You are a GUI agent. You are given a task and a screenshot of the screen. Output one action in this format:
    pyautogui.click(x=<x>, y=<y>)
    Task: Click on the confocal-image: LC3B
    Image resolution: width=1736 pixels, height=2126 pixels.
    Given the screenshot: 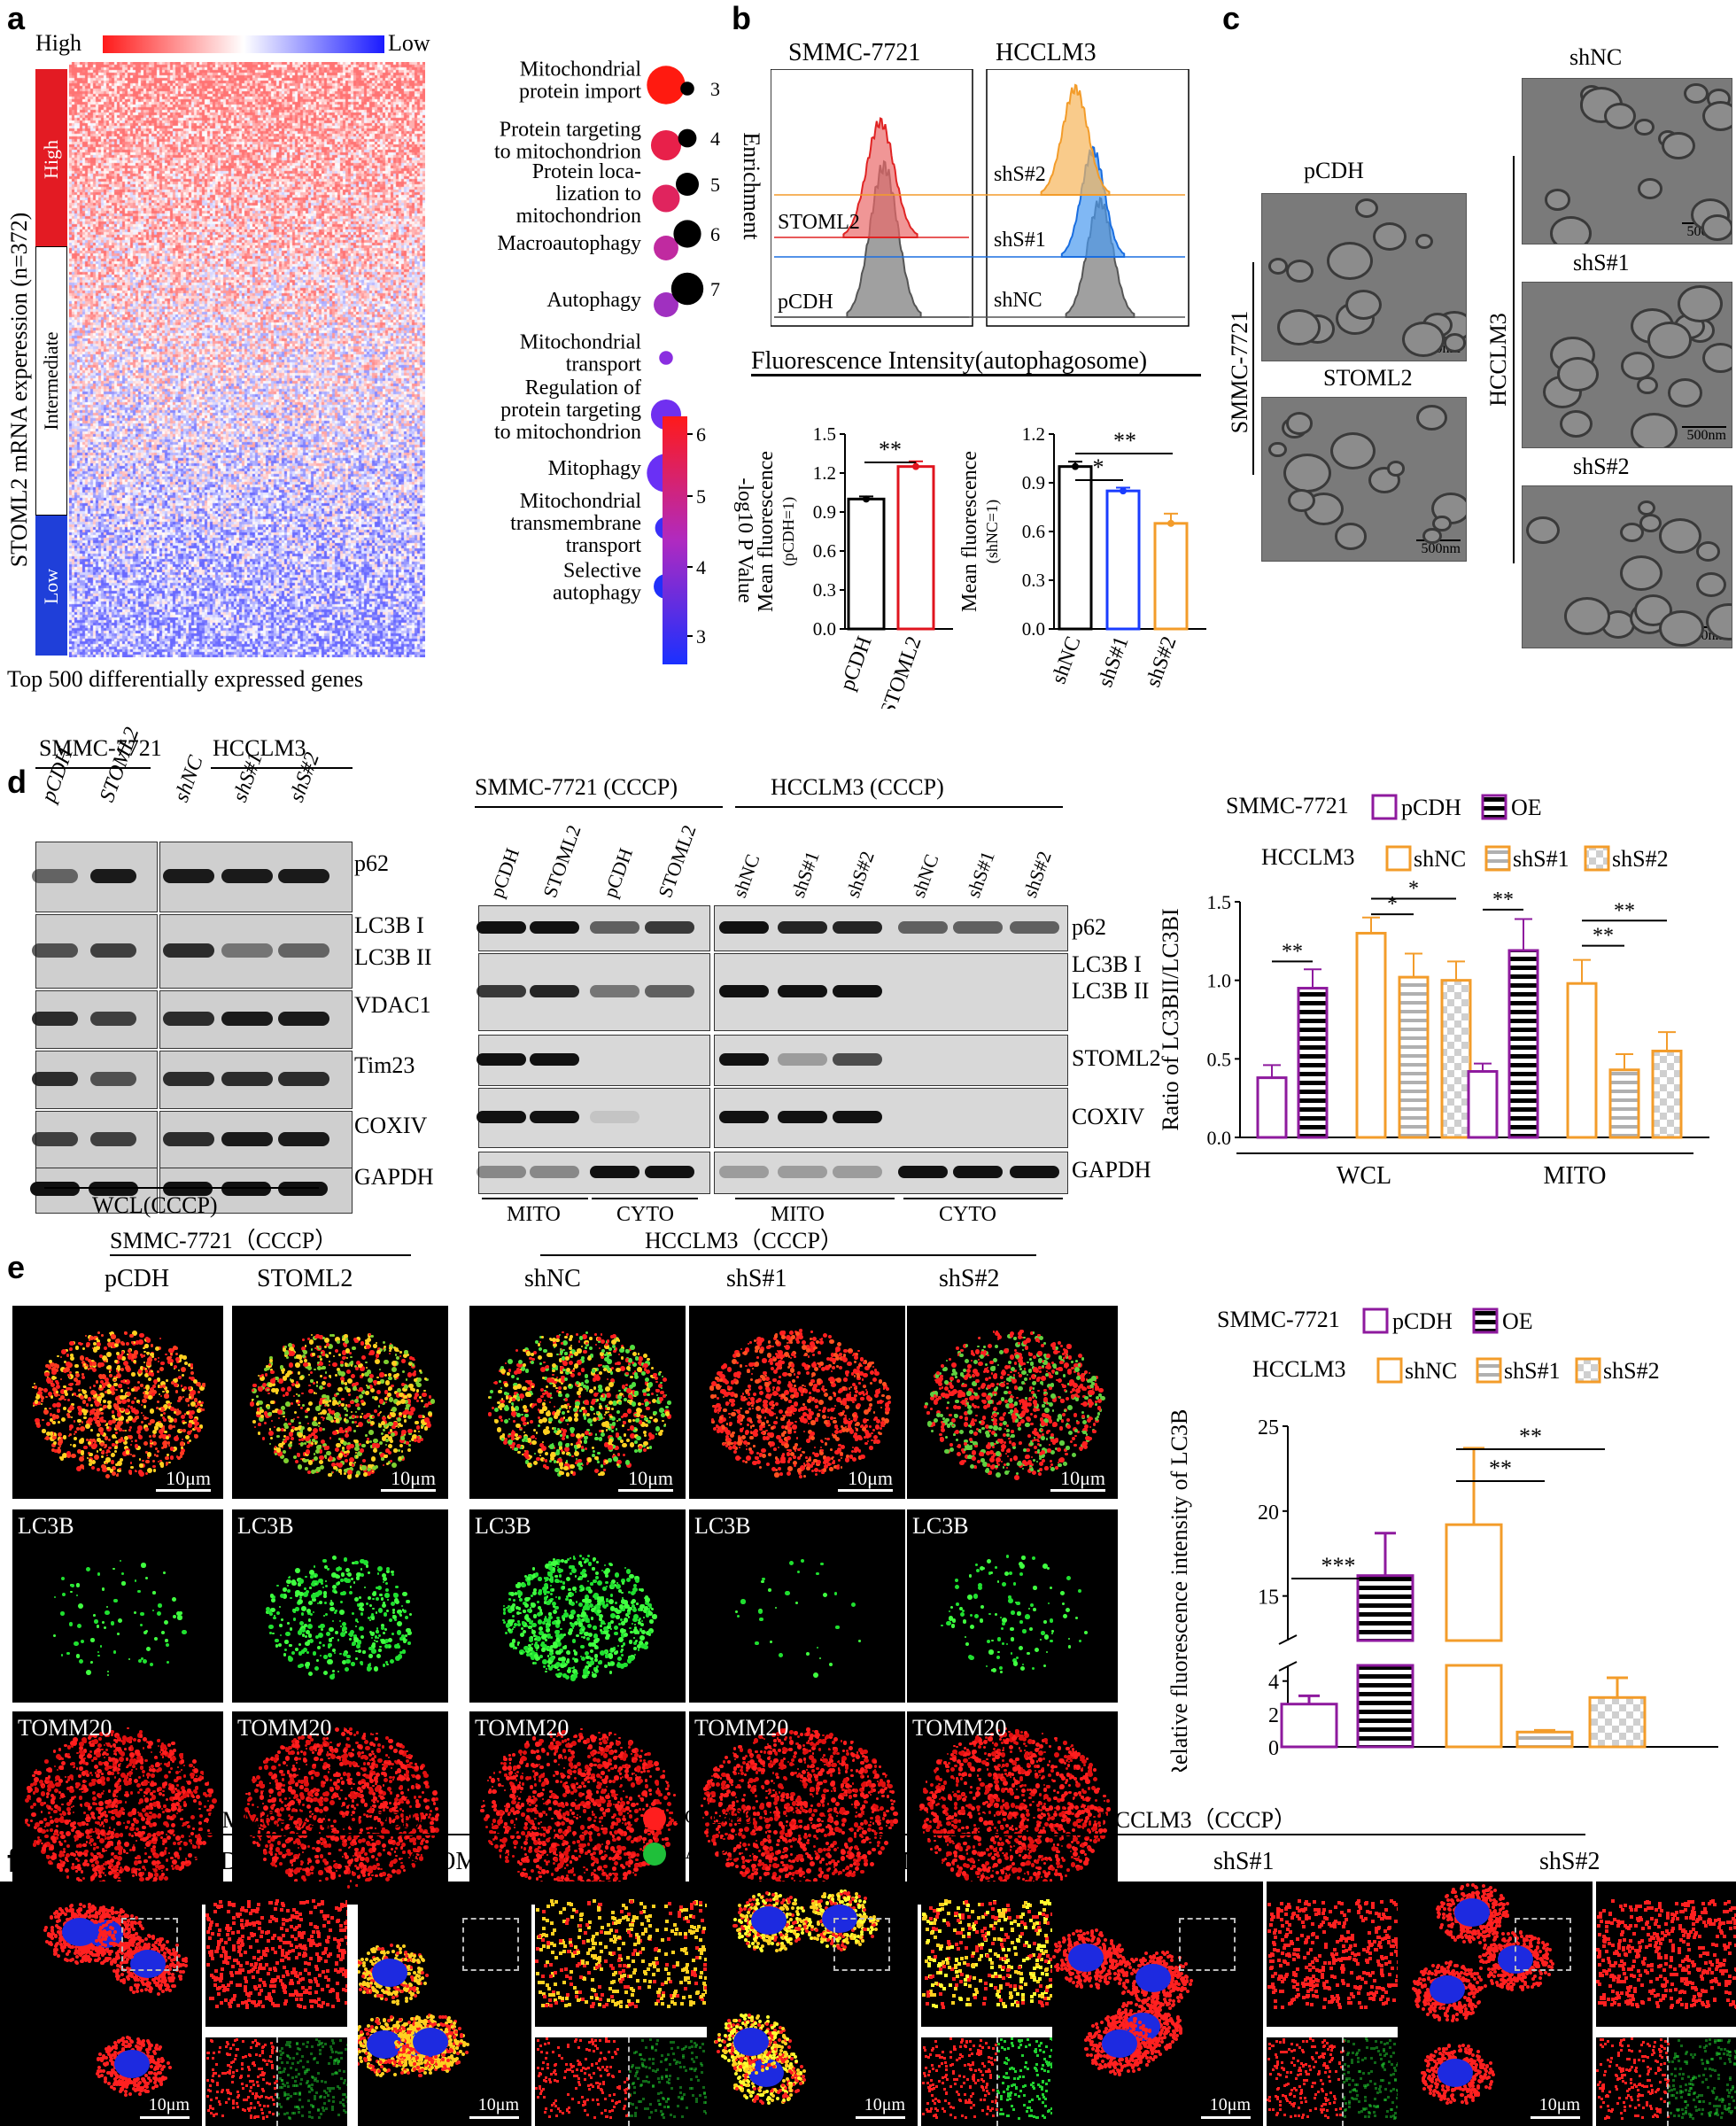 What is the action you would take?
    pyautogui.click(x=578, y=1606)
    